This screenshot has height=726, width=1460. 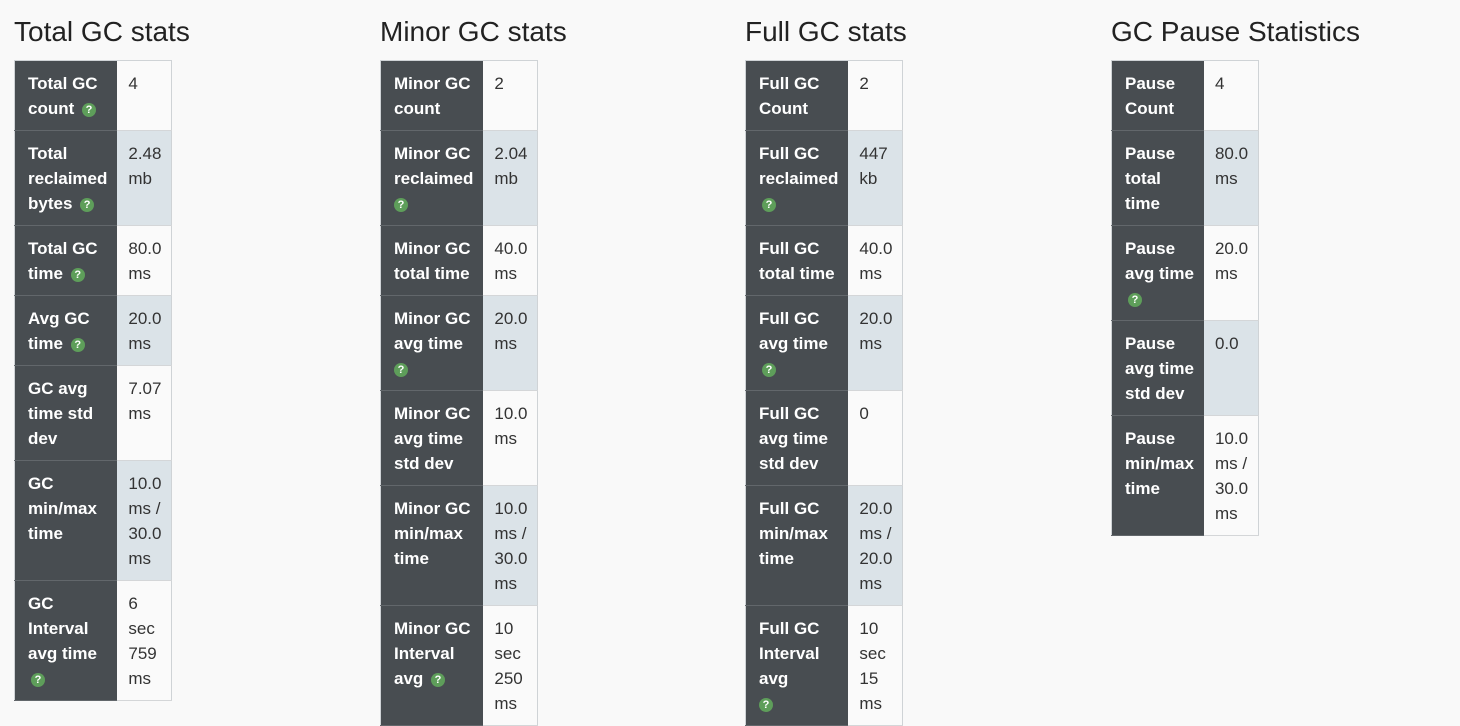 What do you see at coordinates (432, 331) in the screenshot?
I see `row-key-label: Minor GC avg time` at bounding box center [432, 331].